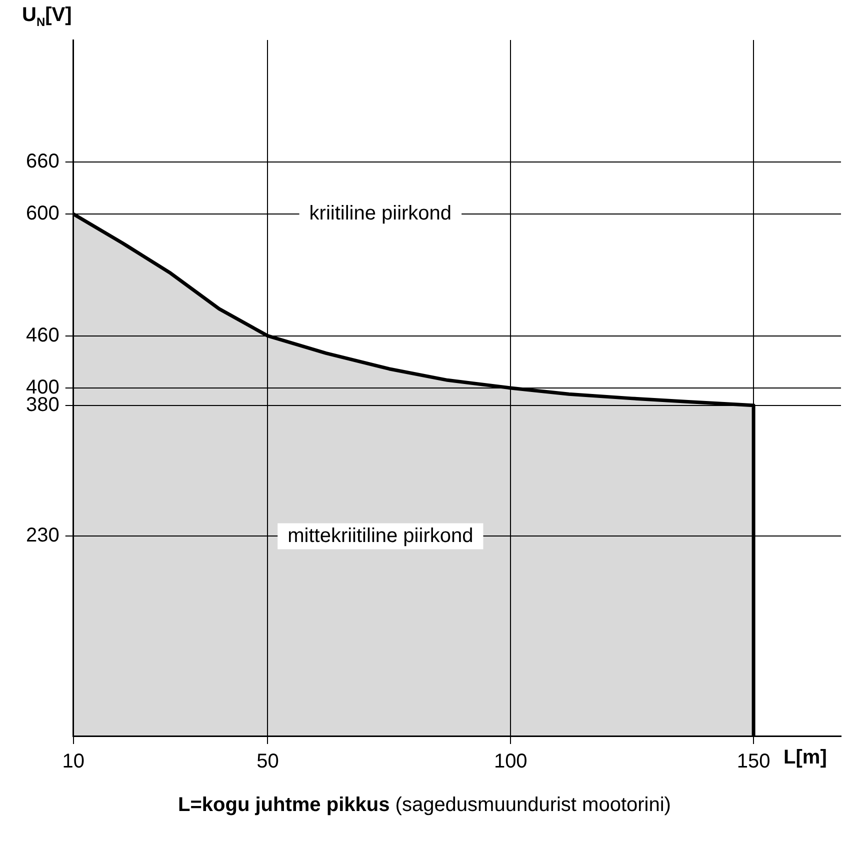  I want to click on annotation: kriitiline piirkond, so click(380, 213).